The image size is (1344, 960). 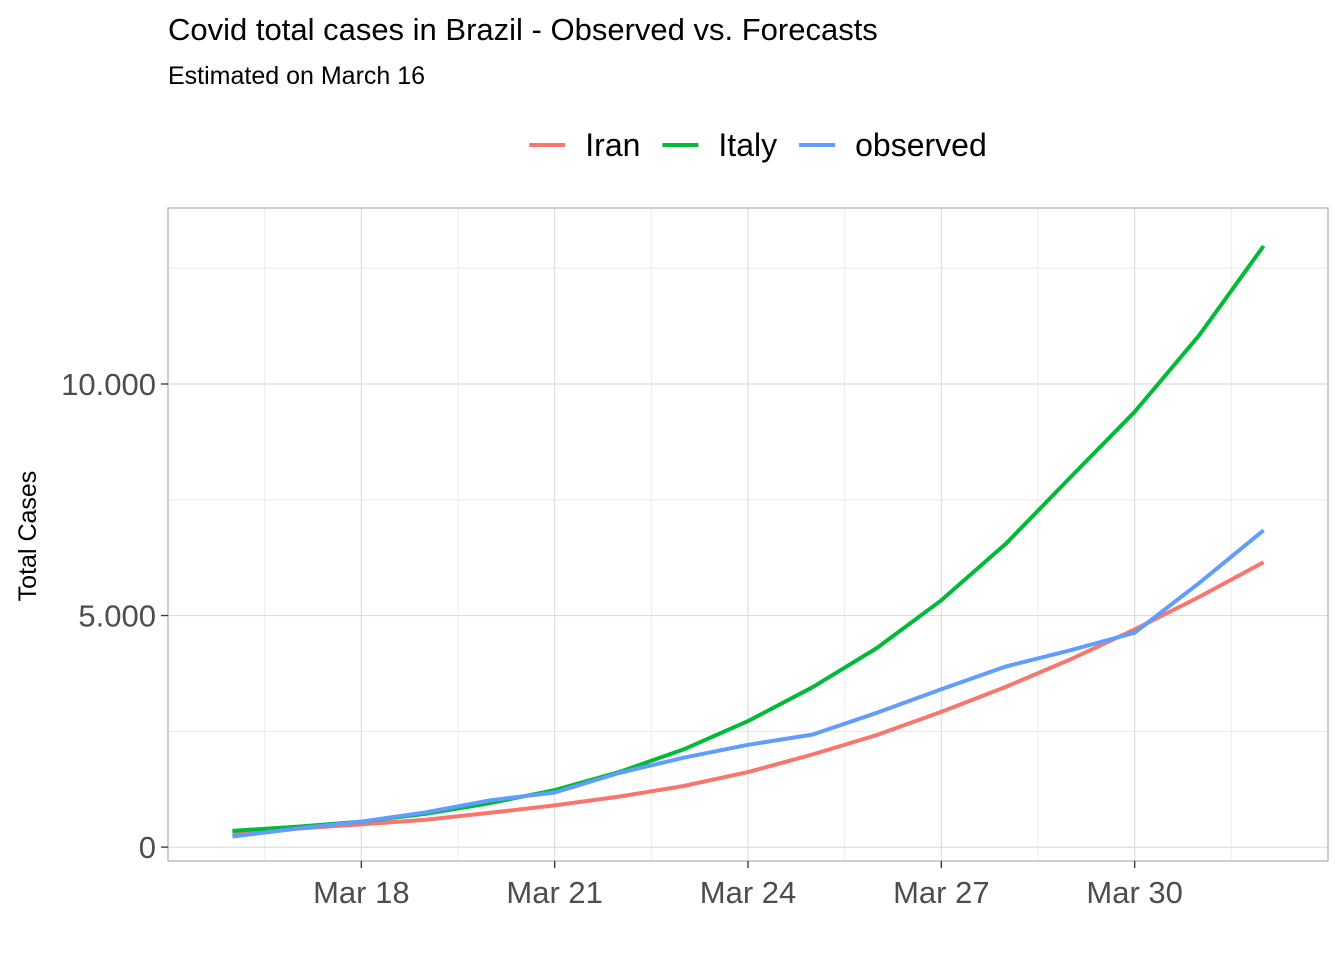 I want to click on x-tick-label: Mar 30, so click(x=1134, y=892).